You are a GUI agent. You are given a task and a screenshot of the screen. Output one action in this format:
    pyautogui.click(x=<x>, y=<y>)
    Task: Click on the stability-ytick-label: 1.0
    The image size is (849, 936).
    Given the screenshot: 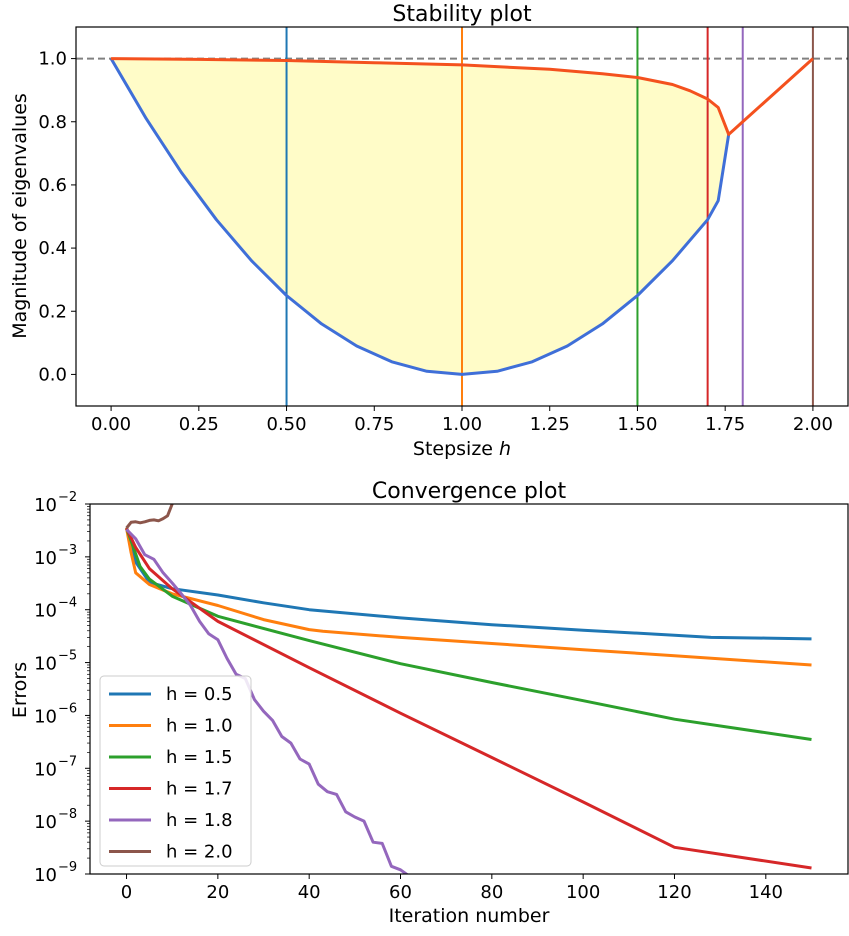 What is the action you would take?
    pyautogui.click(x=52, y=59)
    